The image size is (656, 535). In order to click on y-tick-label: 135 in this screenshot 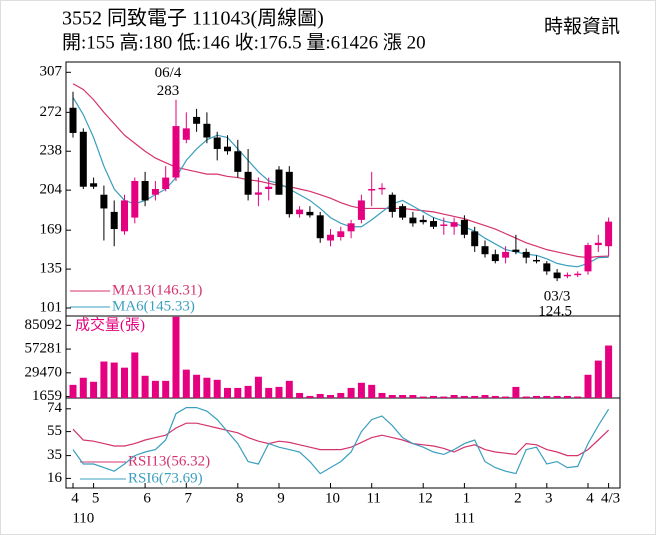, I will do `click(51, 269)`.